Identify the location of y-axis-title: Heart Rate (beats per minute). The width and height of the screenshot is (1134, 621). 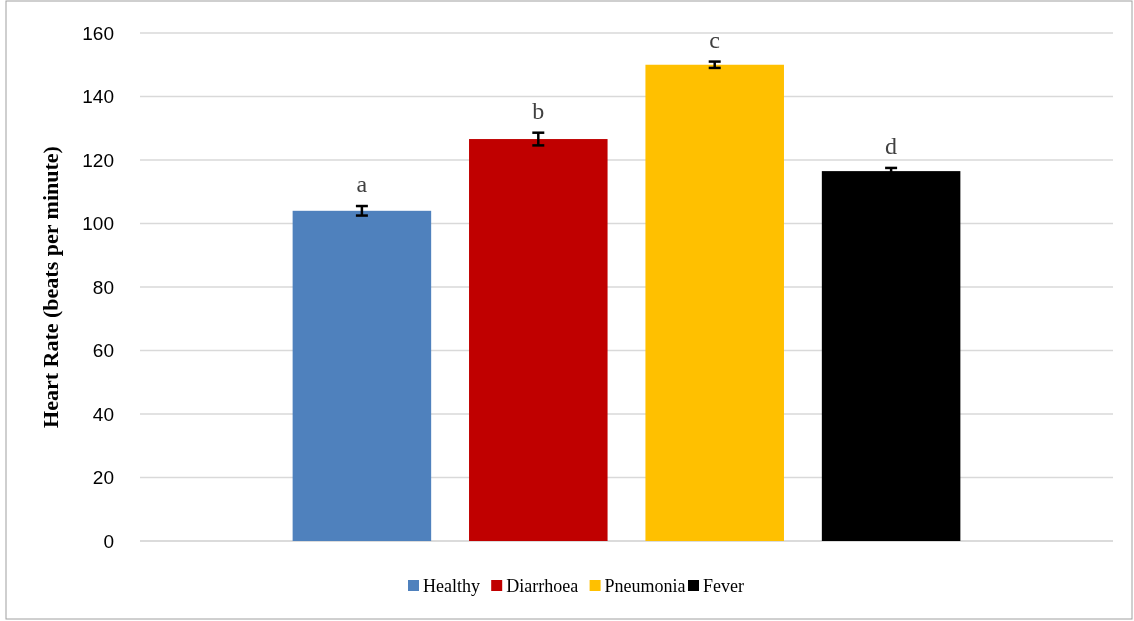
(50, 287).